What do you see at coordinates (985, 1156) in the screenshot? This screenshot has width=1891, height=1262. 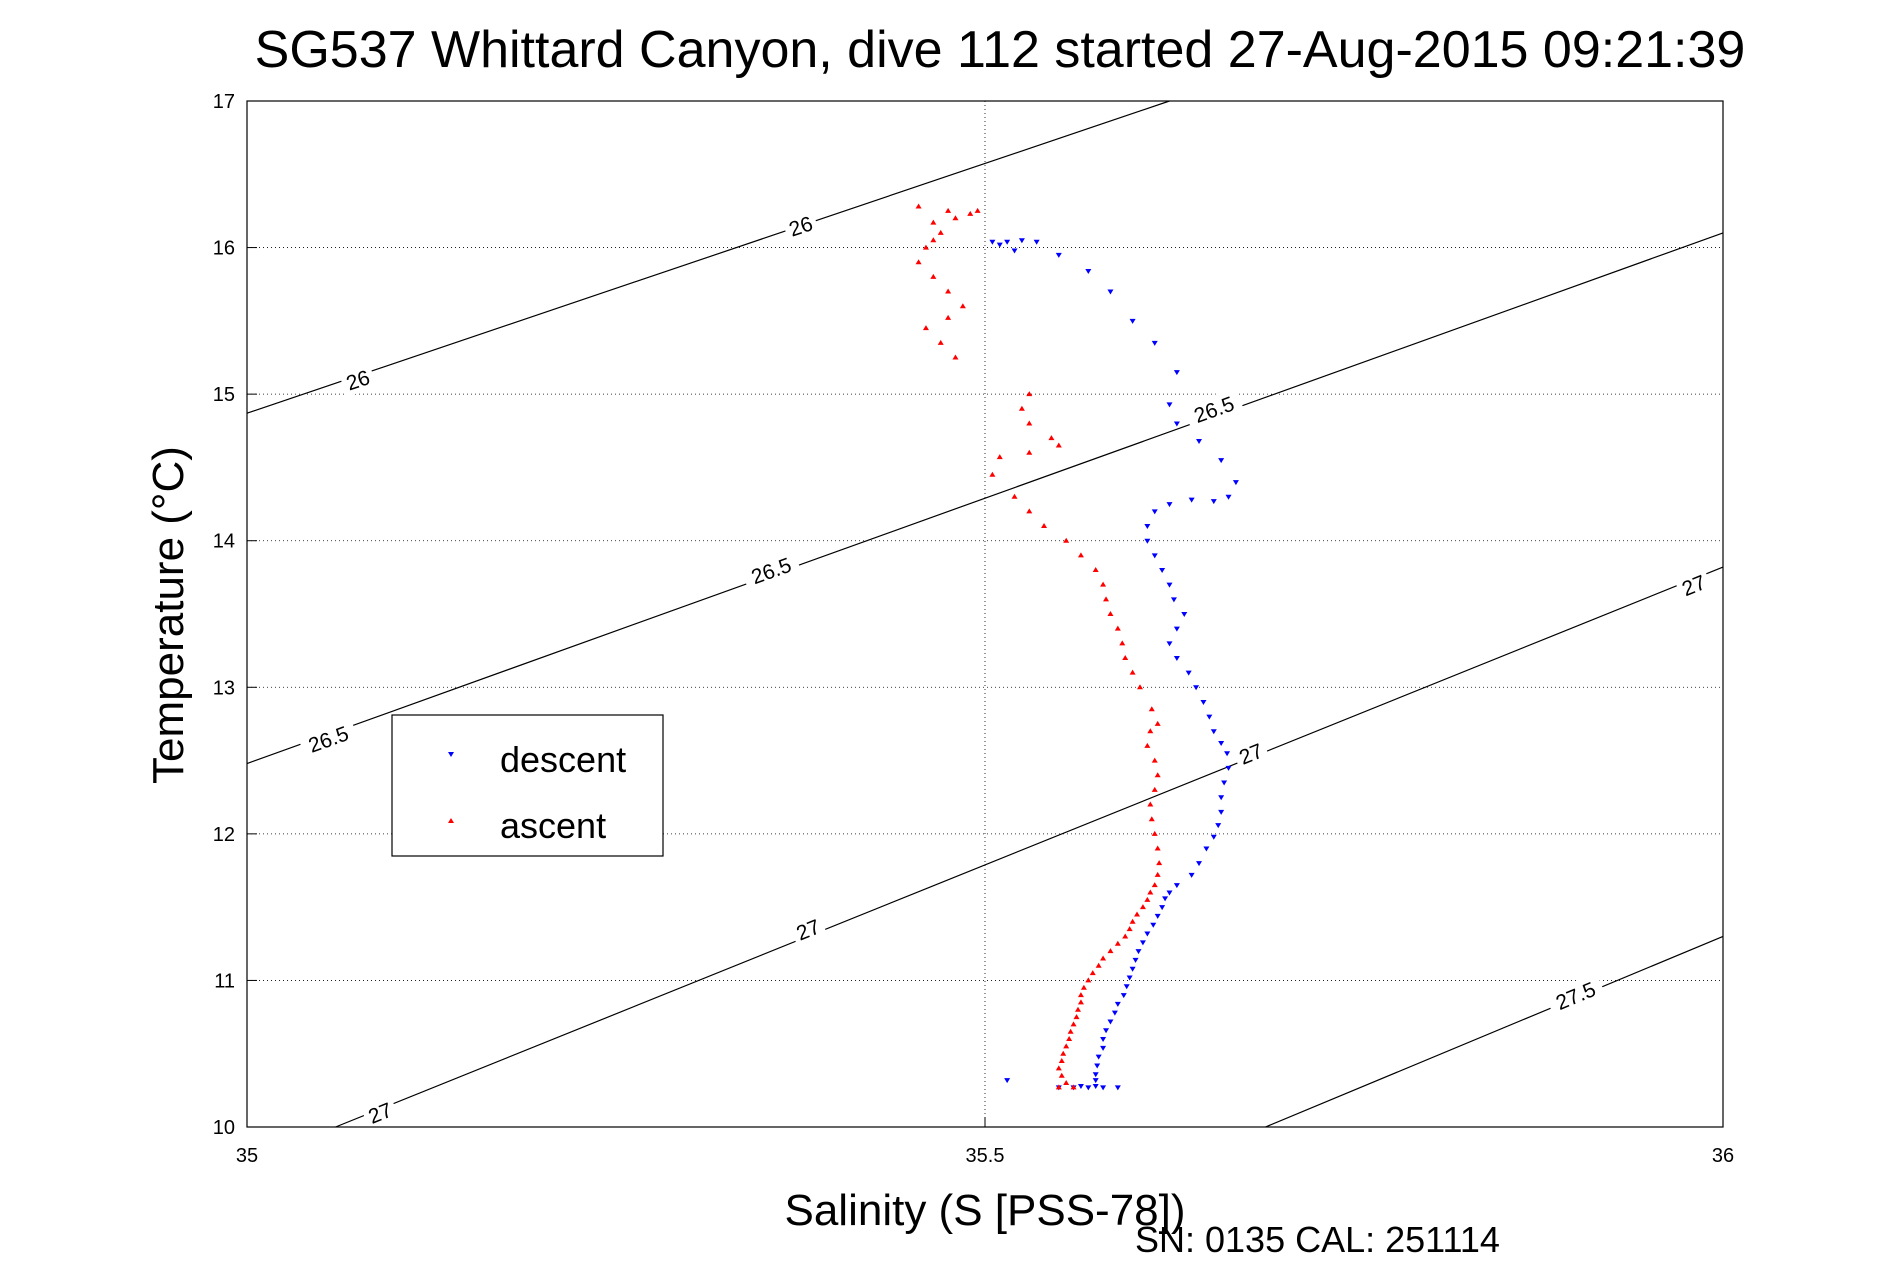 I see `x-tick-label: 35.5` at bounding box center [985, 1156].